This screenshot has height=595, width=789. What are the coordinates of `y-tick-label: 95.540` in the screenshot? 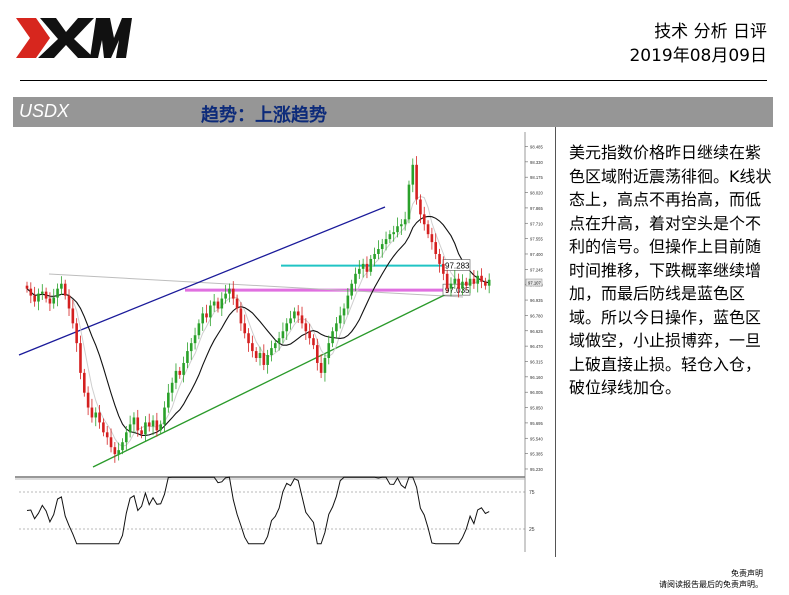 It's located at (536, 438).